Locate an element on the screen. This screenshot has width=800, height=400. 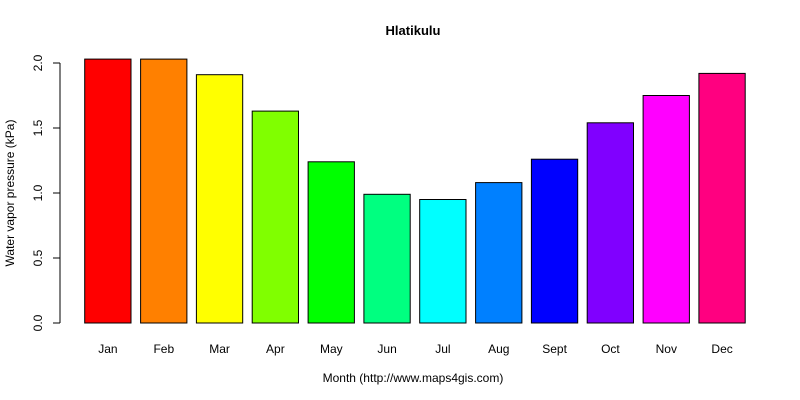
y-tick-label: 0.0 is located at coordinates (38, 322).